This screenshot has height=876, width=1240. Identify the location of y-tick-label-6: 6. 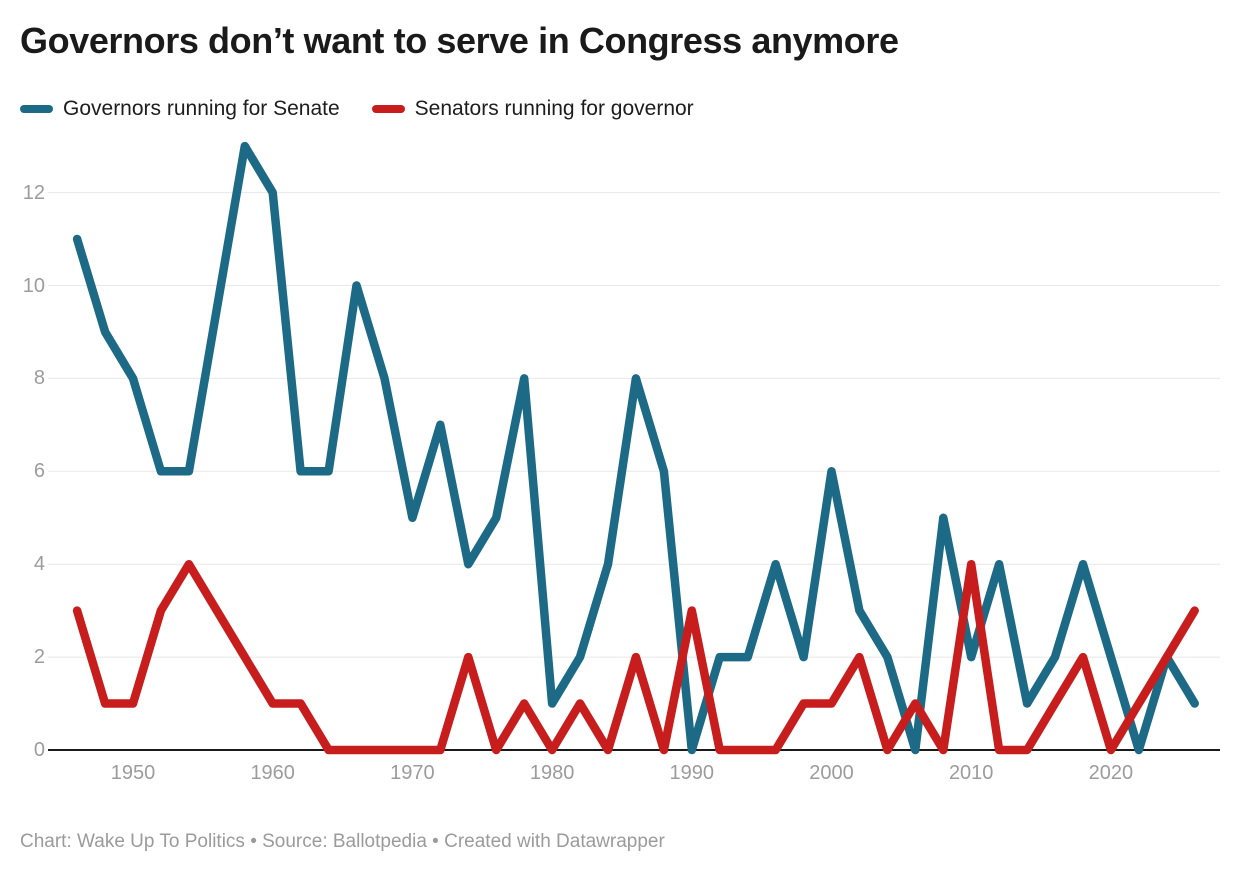
(39, 471).